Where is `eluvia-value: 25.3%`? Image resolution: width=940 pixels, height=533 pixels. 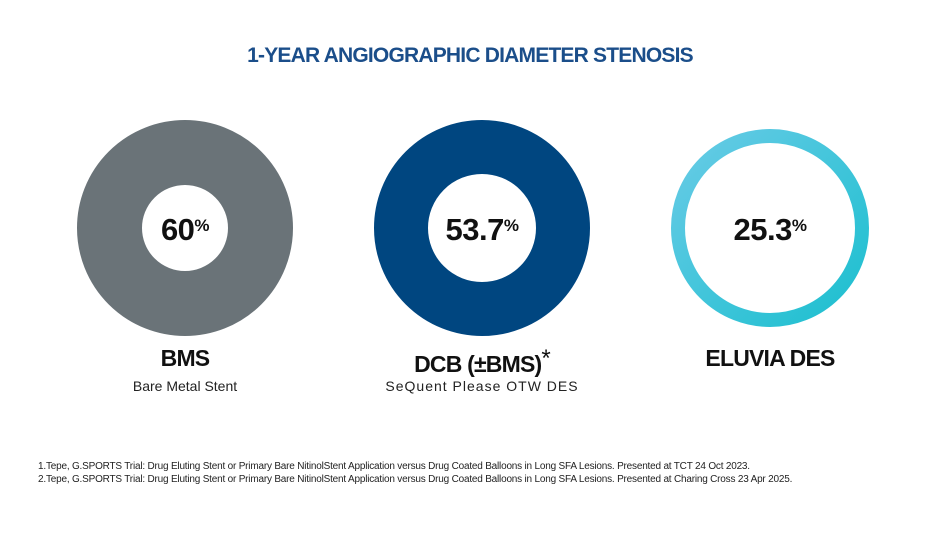 eluvia-value: 25.3% is located at coordinates (770, 229).